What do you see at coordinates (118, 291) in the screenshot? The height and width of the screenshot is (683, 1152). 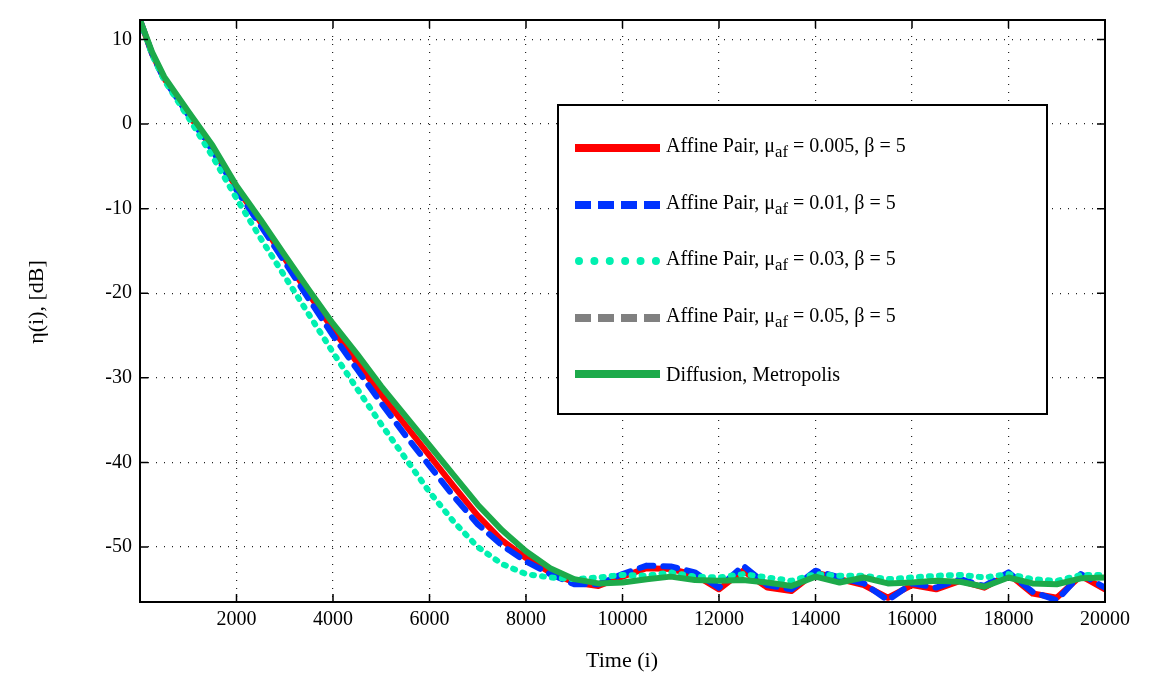 I see `y-tick-label: -20` at bounding box center [118, 291].